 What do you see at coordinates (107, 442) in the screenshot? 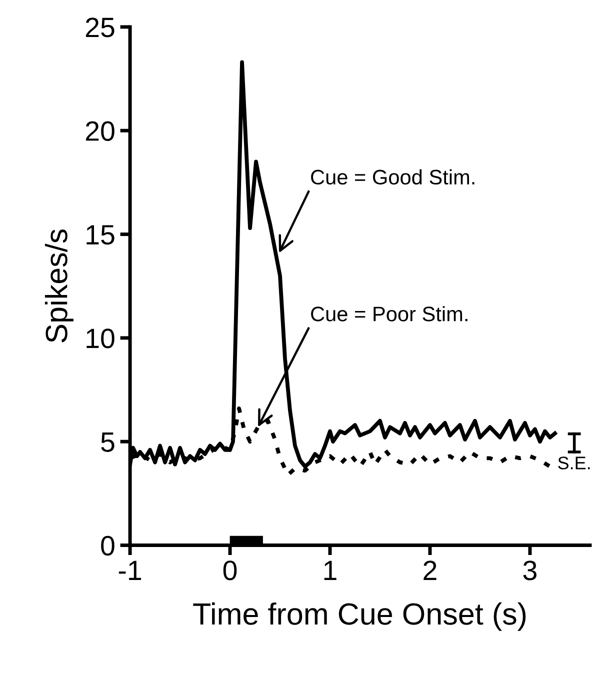
I see `y-tick-label: 5` at bounding box center [107, 442].